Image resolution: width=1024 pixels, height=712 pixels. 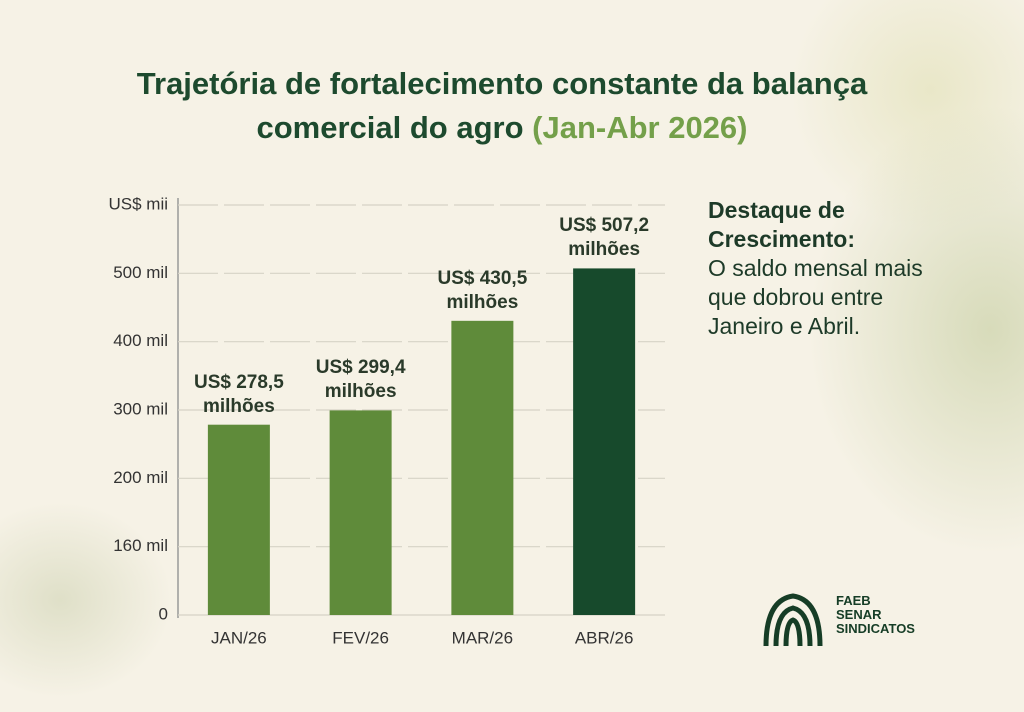 What do you see at coordinates (360, 637) in the screenshot?
I see `x-tick-label: FEV/26` at bounding box center [360, 637].